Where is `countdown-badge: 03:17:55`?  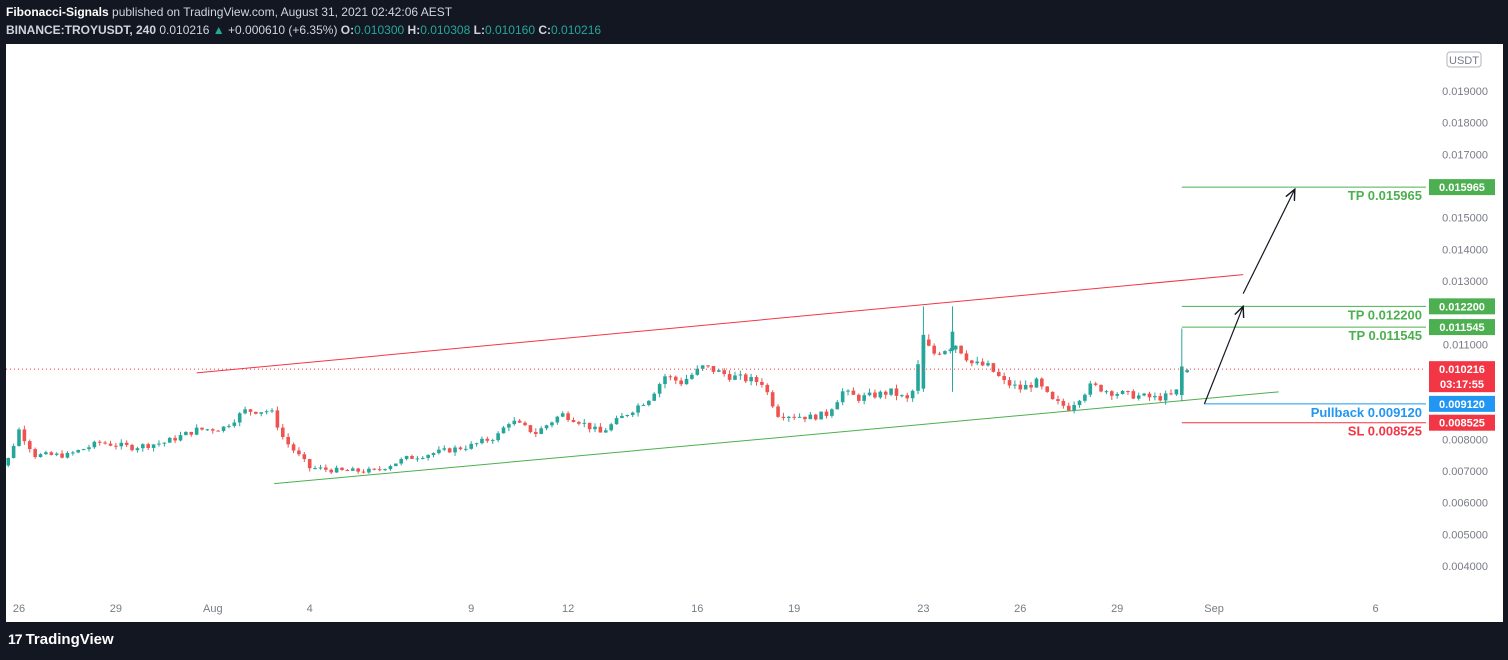 countdown-badge: 03:17:55 is located at coordinates (1462, 385).